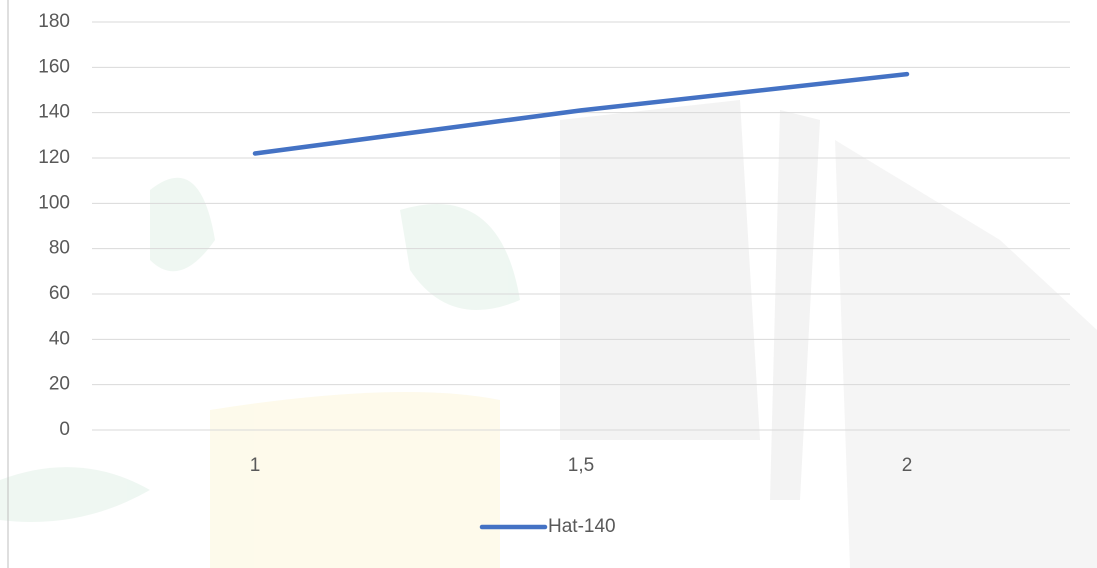  Describe the element at coordinates (59, 293) in the screenshot. I see `y-tick-label: 60` at that location.